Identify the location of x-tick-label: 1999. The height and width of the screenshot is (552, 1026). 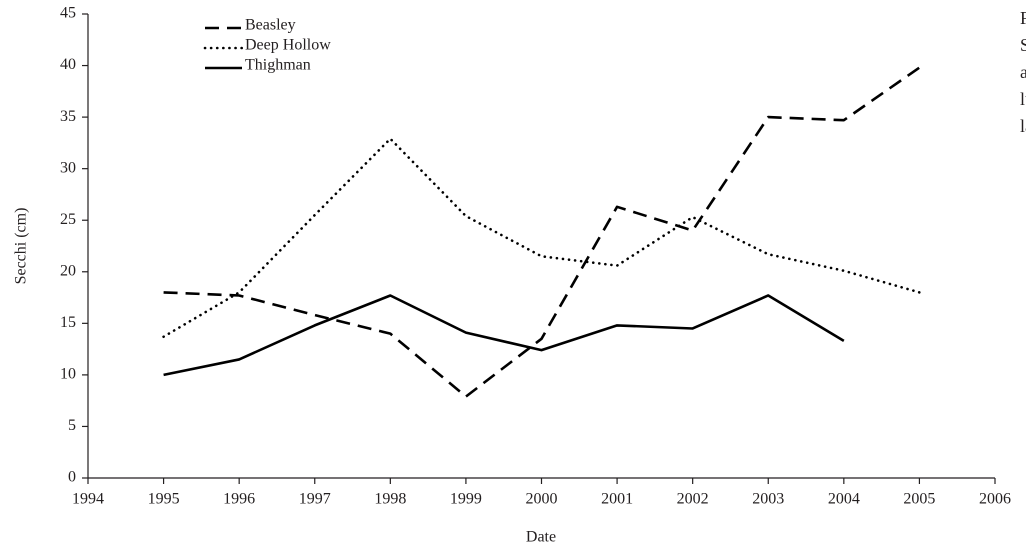
(466, 499).